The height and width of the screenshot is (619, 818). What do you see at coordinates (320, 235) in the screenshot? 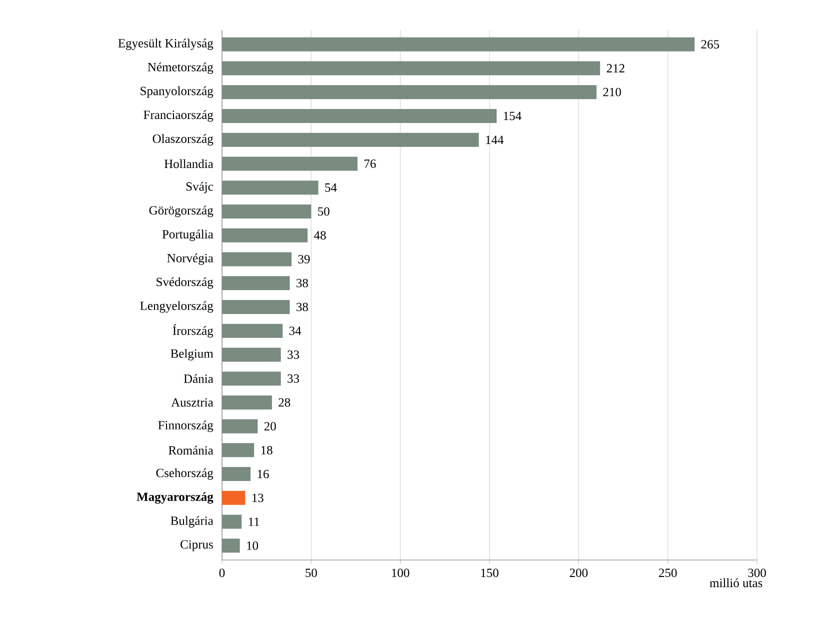
I see `data-label: 48` at bounding box center [320, 235].